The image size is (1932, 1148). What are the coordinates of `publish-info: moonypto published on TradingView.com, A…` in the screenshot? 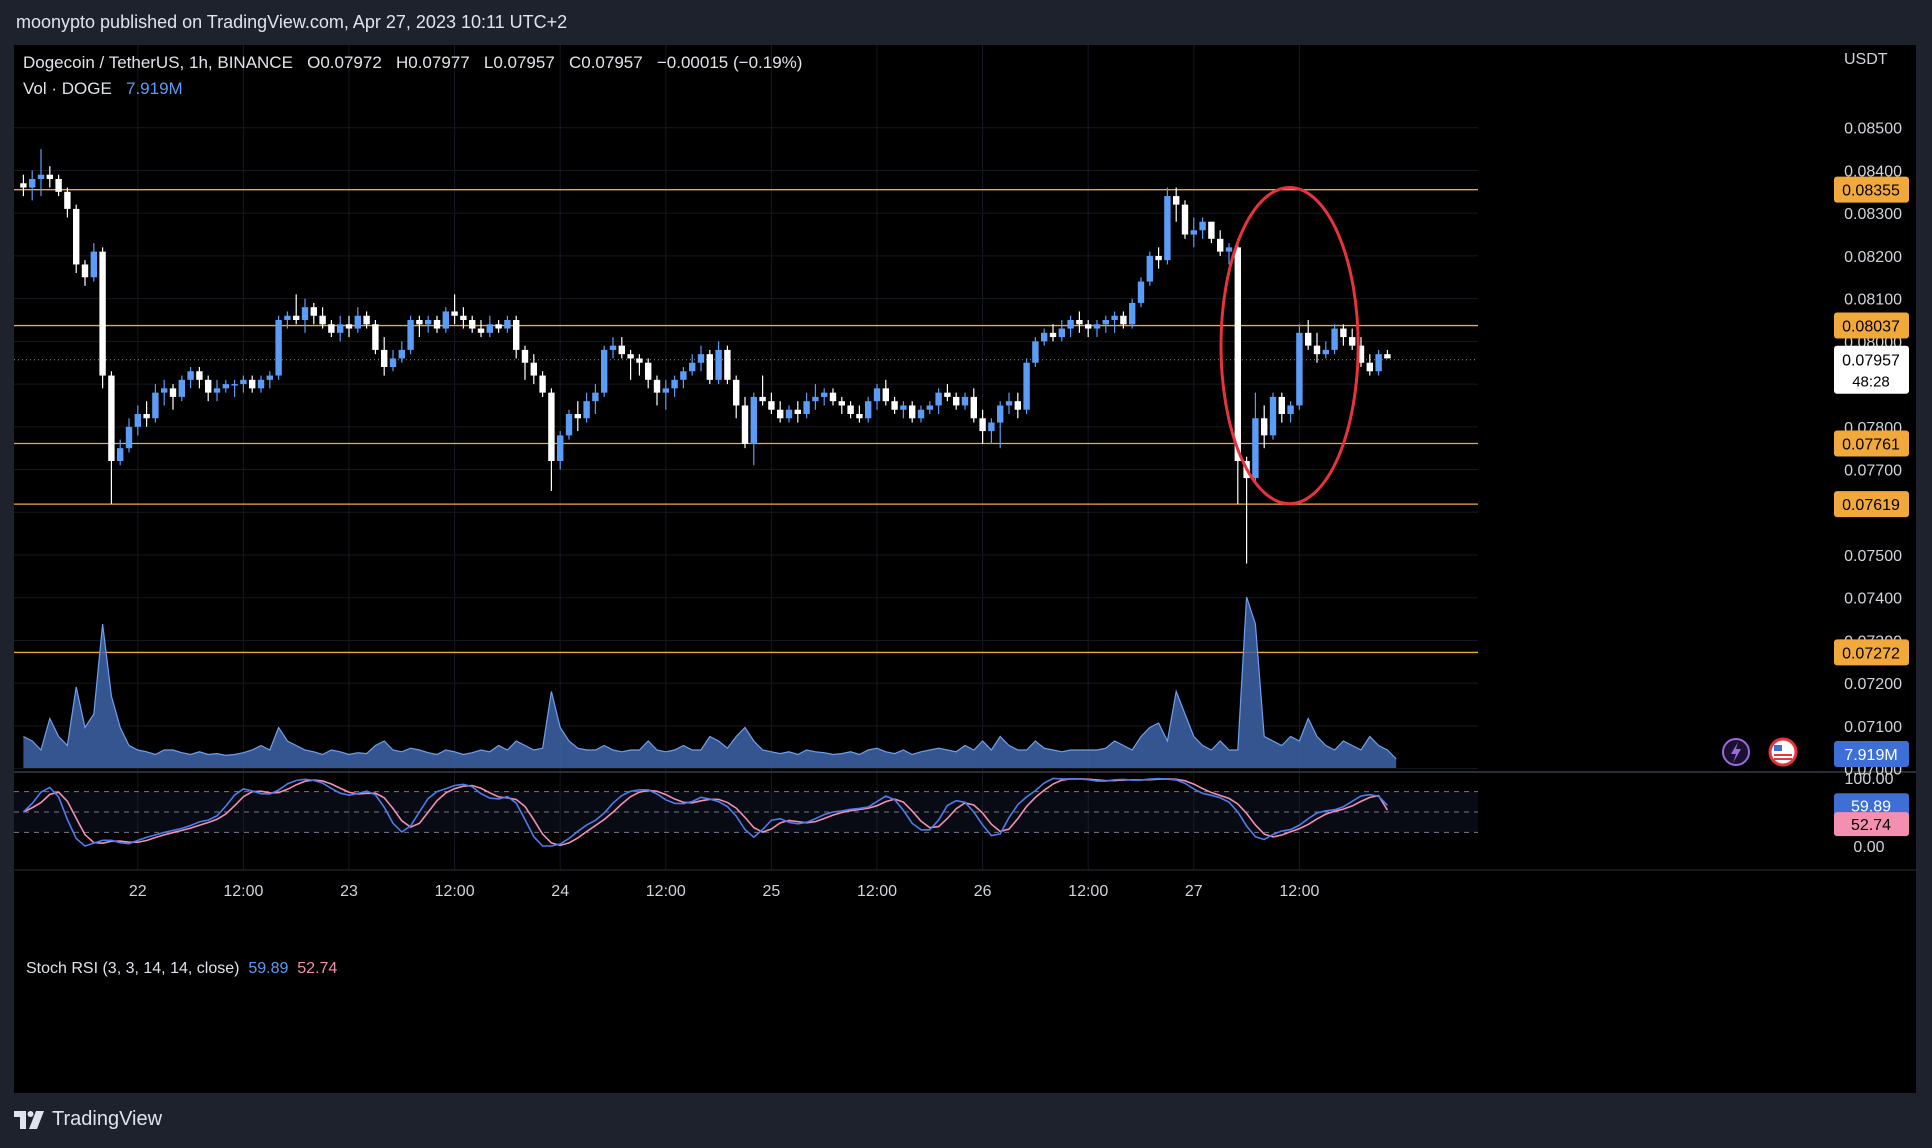 It's located at (292, 22).